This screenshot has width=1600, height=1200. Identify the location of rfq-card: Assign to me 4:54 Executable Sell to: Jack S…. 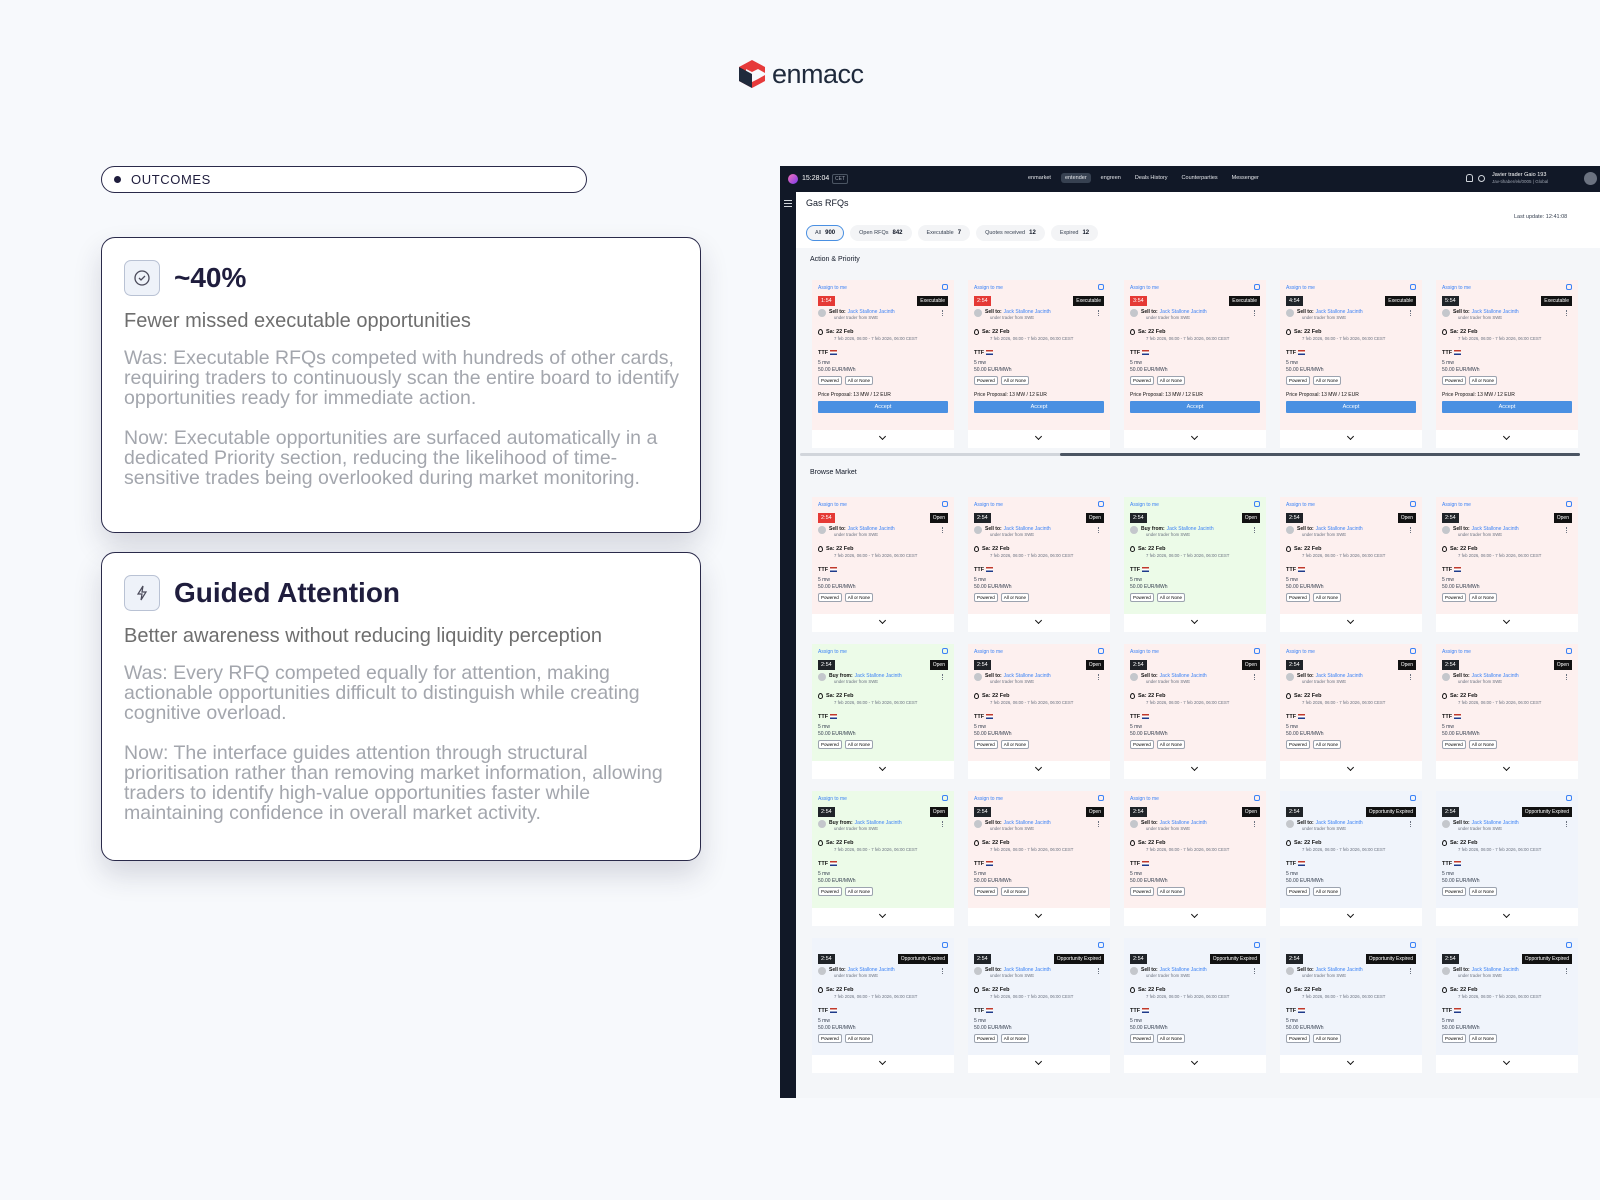
(1351, 364).